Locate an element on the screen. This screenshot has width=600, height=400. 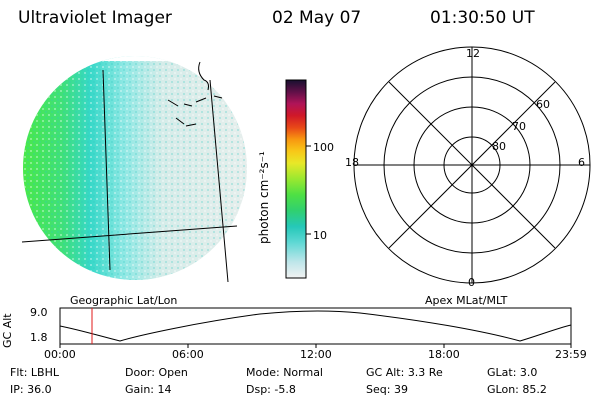
status-flt-value: LBHL is located at coordinates (44, 372).